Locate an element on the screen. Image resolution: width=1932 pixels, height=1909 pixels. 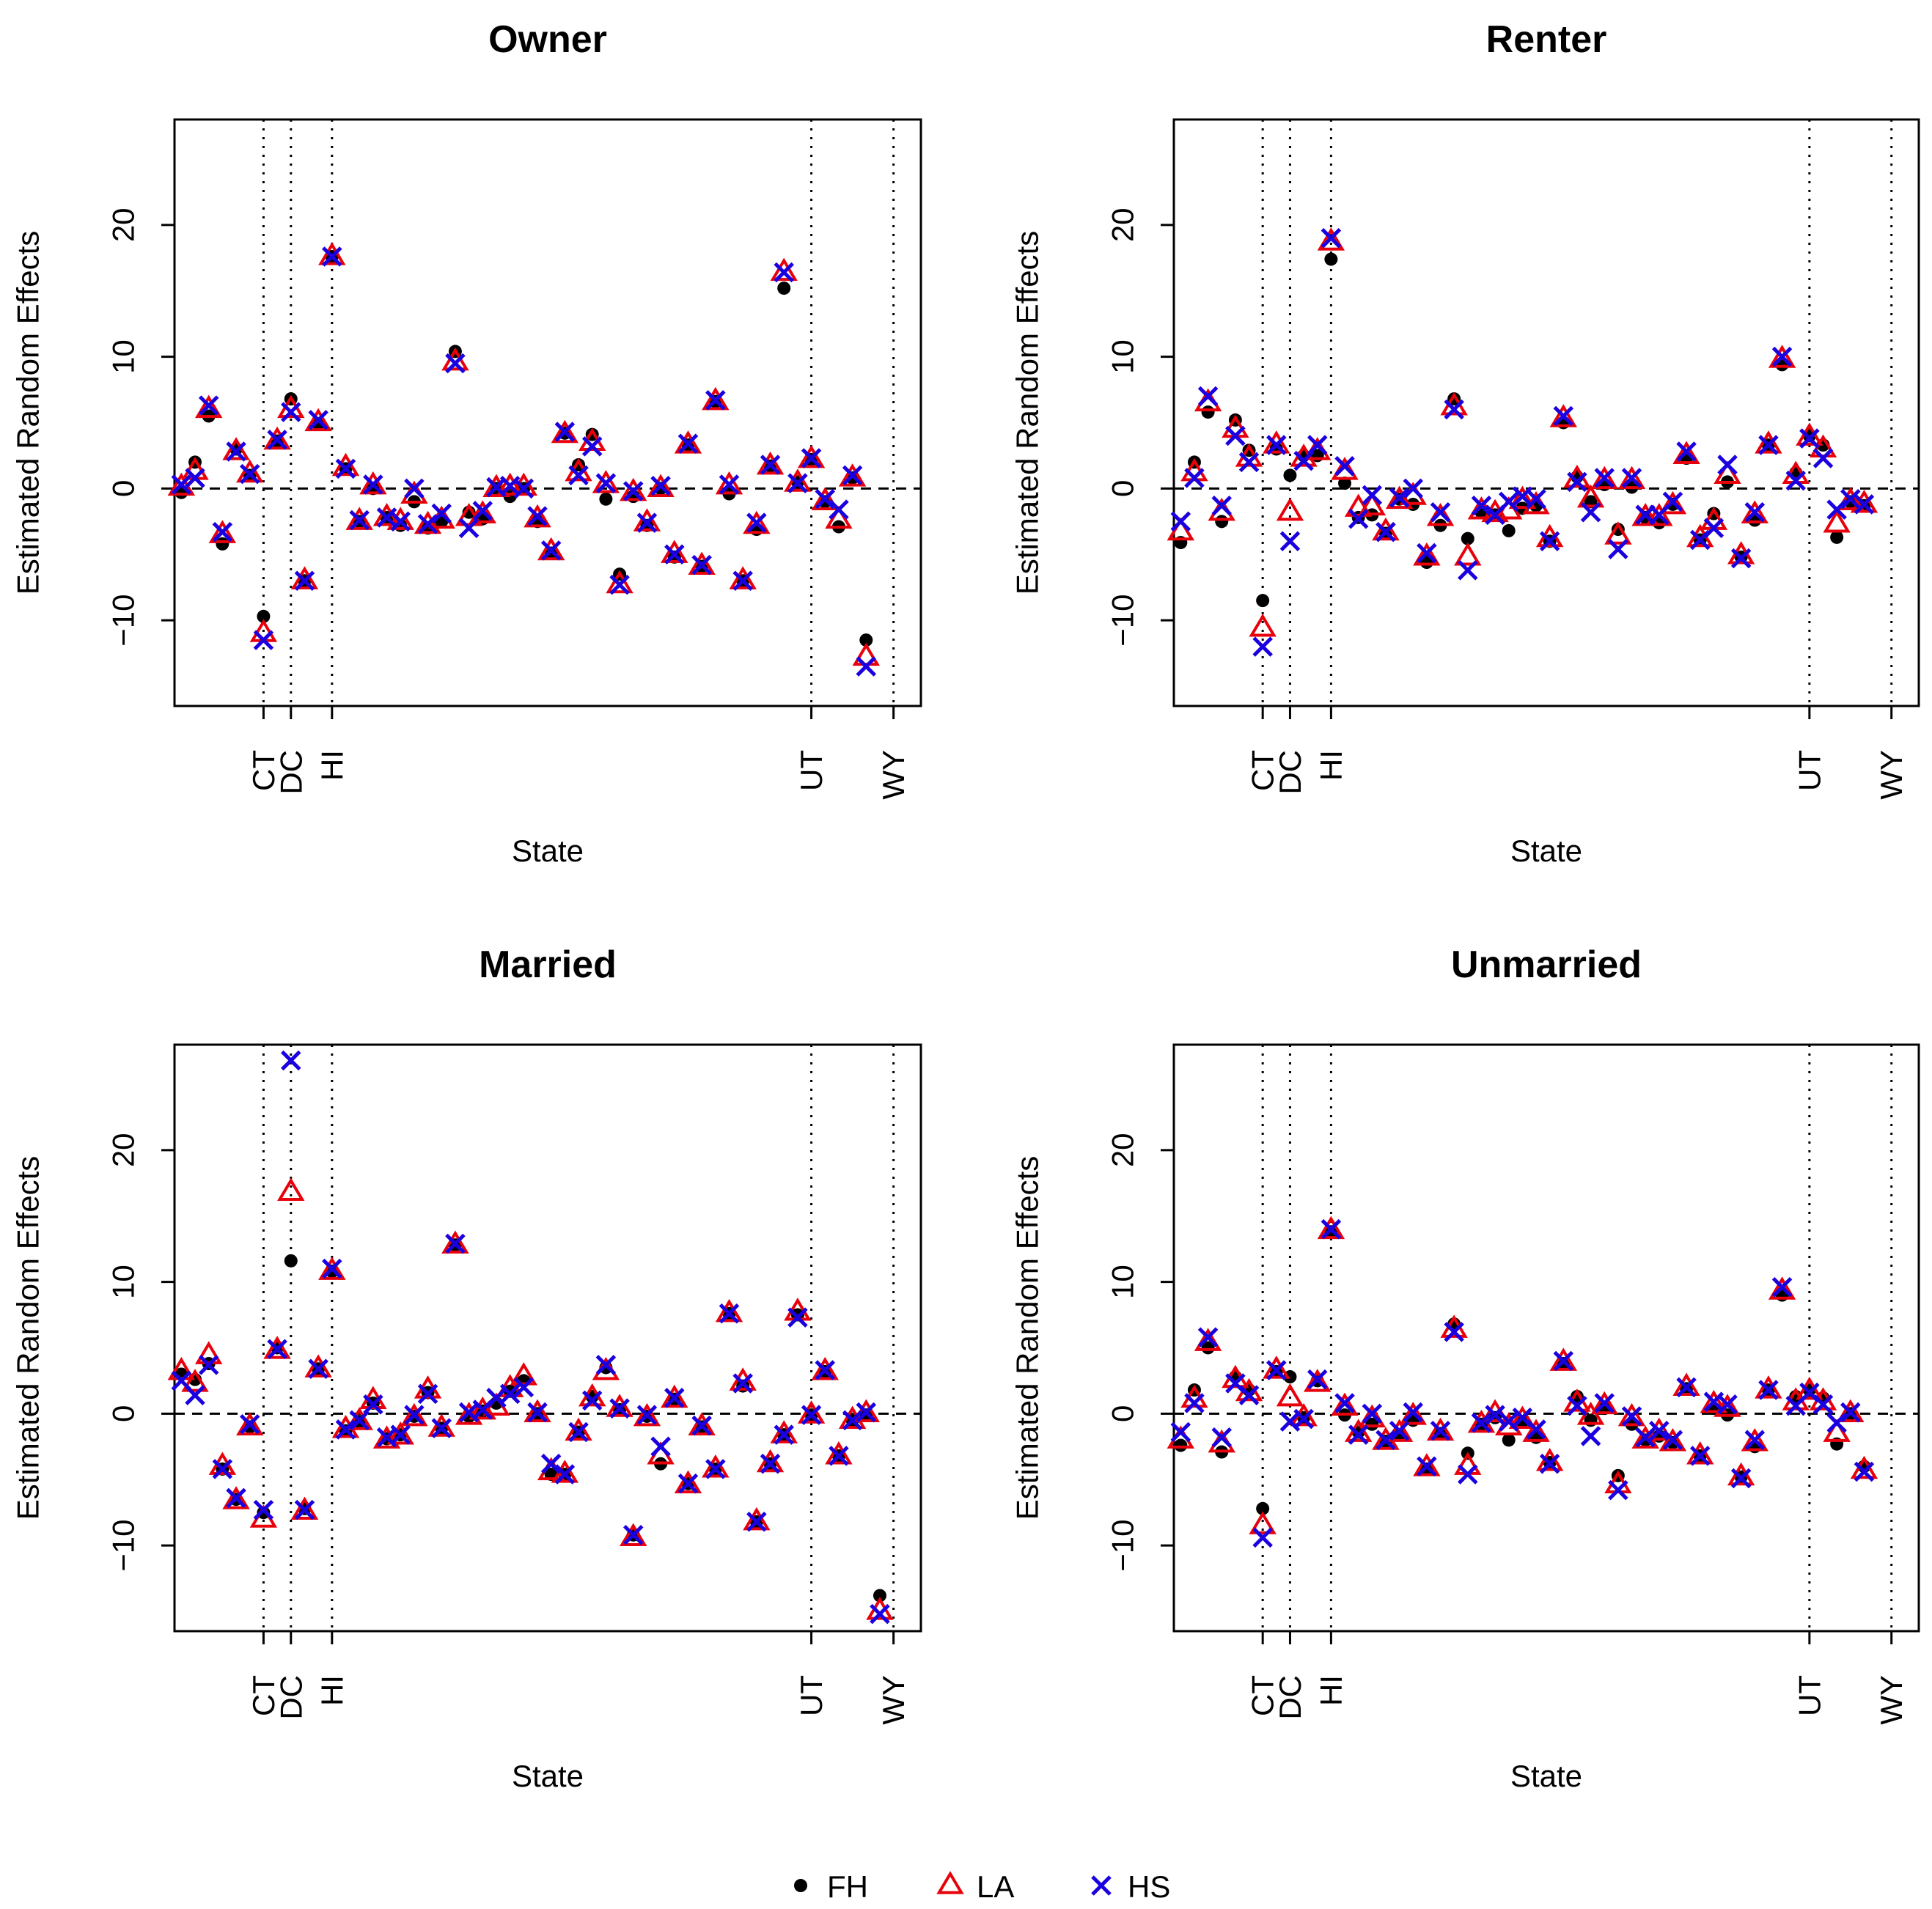
y-tick-label: 0 is located at coordinates (123, 489).